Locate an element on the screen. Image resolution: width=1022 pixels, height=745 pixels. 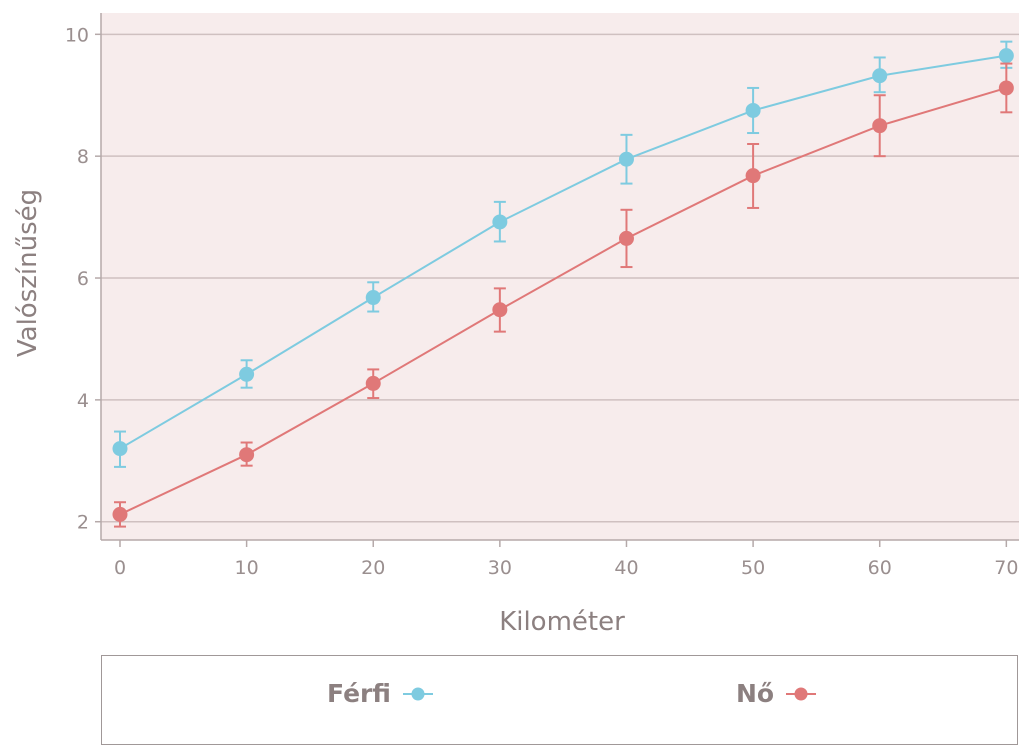
y-tick-label-2: 2 is located at coordinates (83, 523).